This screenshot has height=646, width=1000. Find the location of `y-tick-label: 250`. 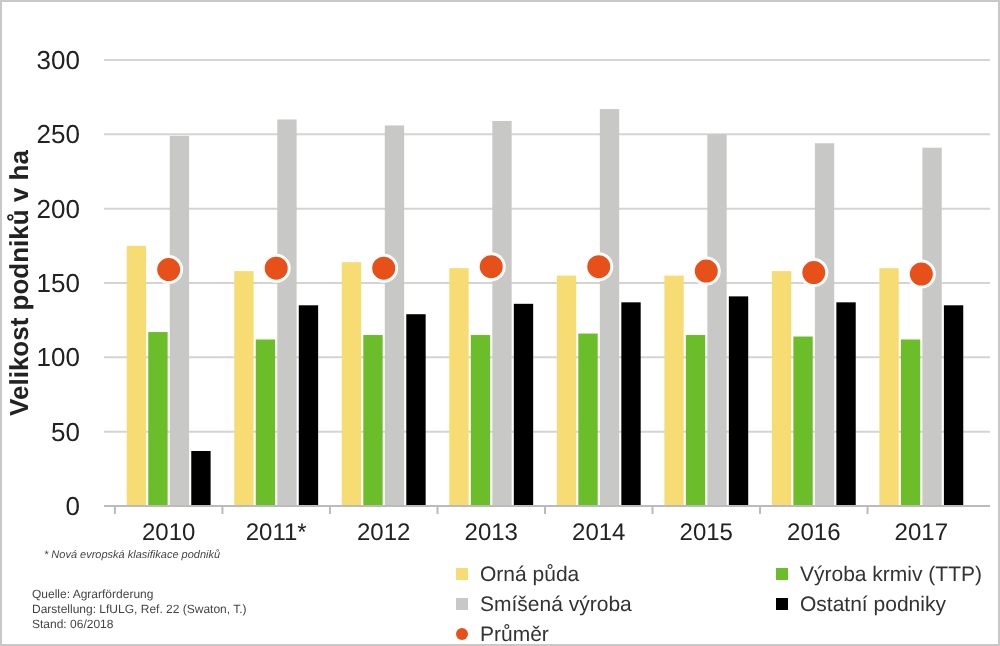

y-tick-label: 250 is located at coordinates (58, 134).